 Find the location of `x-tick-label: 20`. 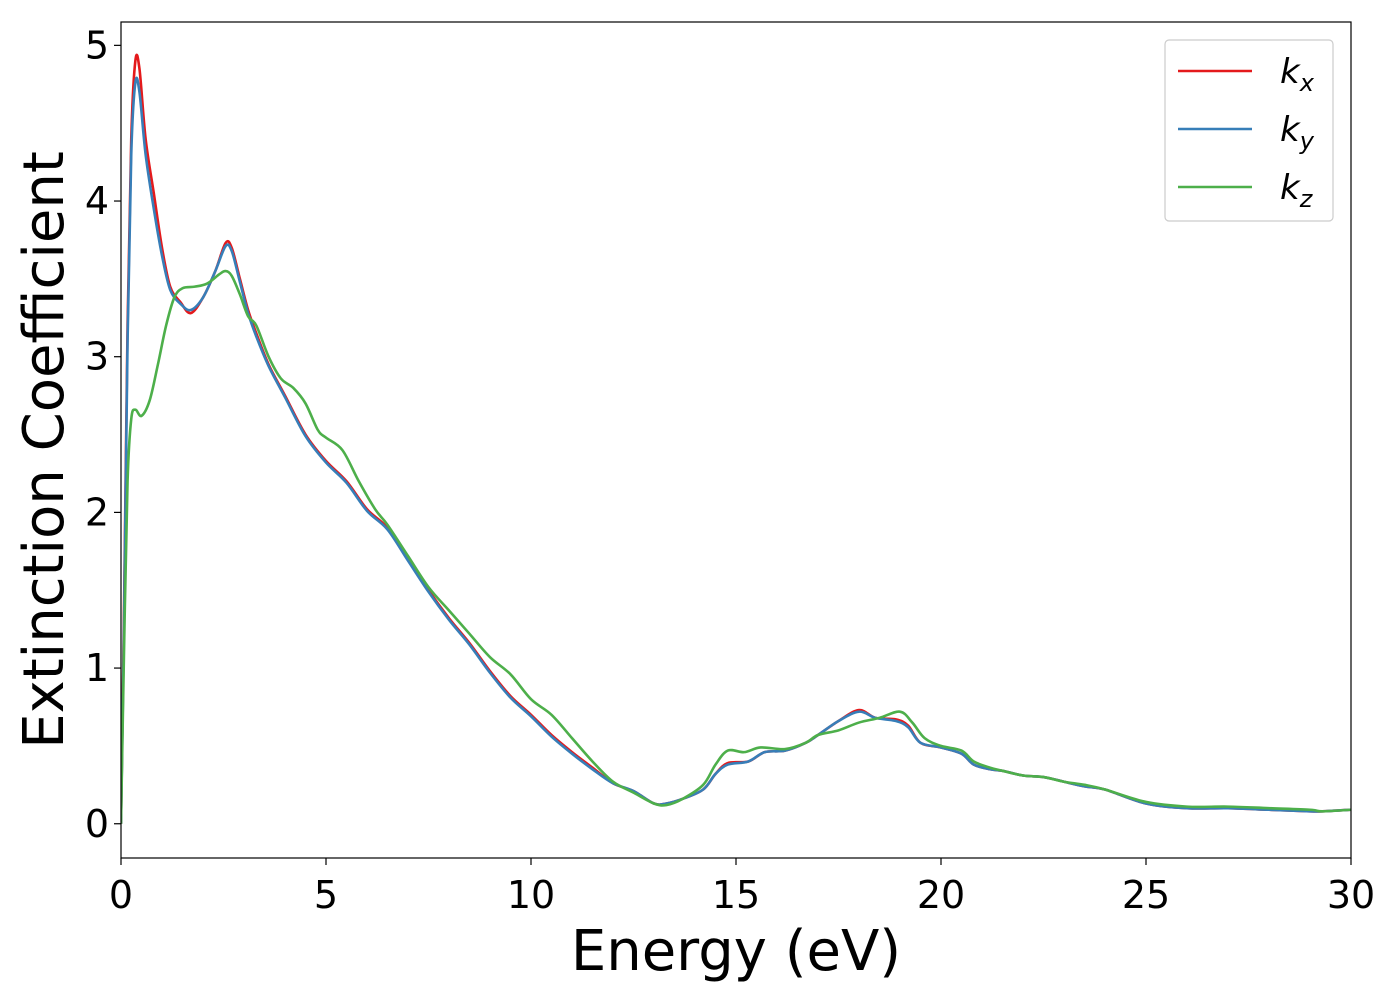

x-tick-label: 20 is located at coordinates (941, 895).